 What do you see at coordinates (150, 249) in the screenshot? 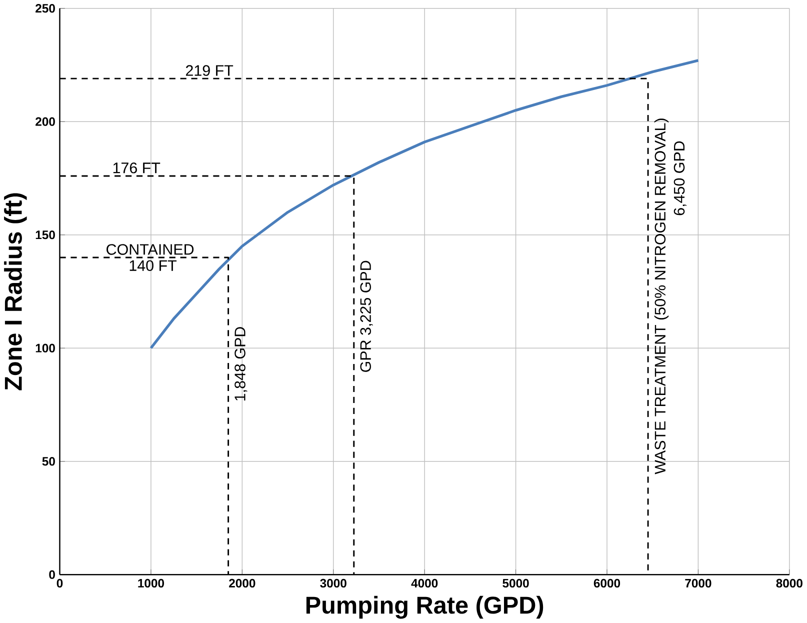
I see `annotation: CONTAINED` at bounding box center [150, 249].